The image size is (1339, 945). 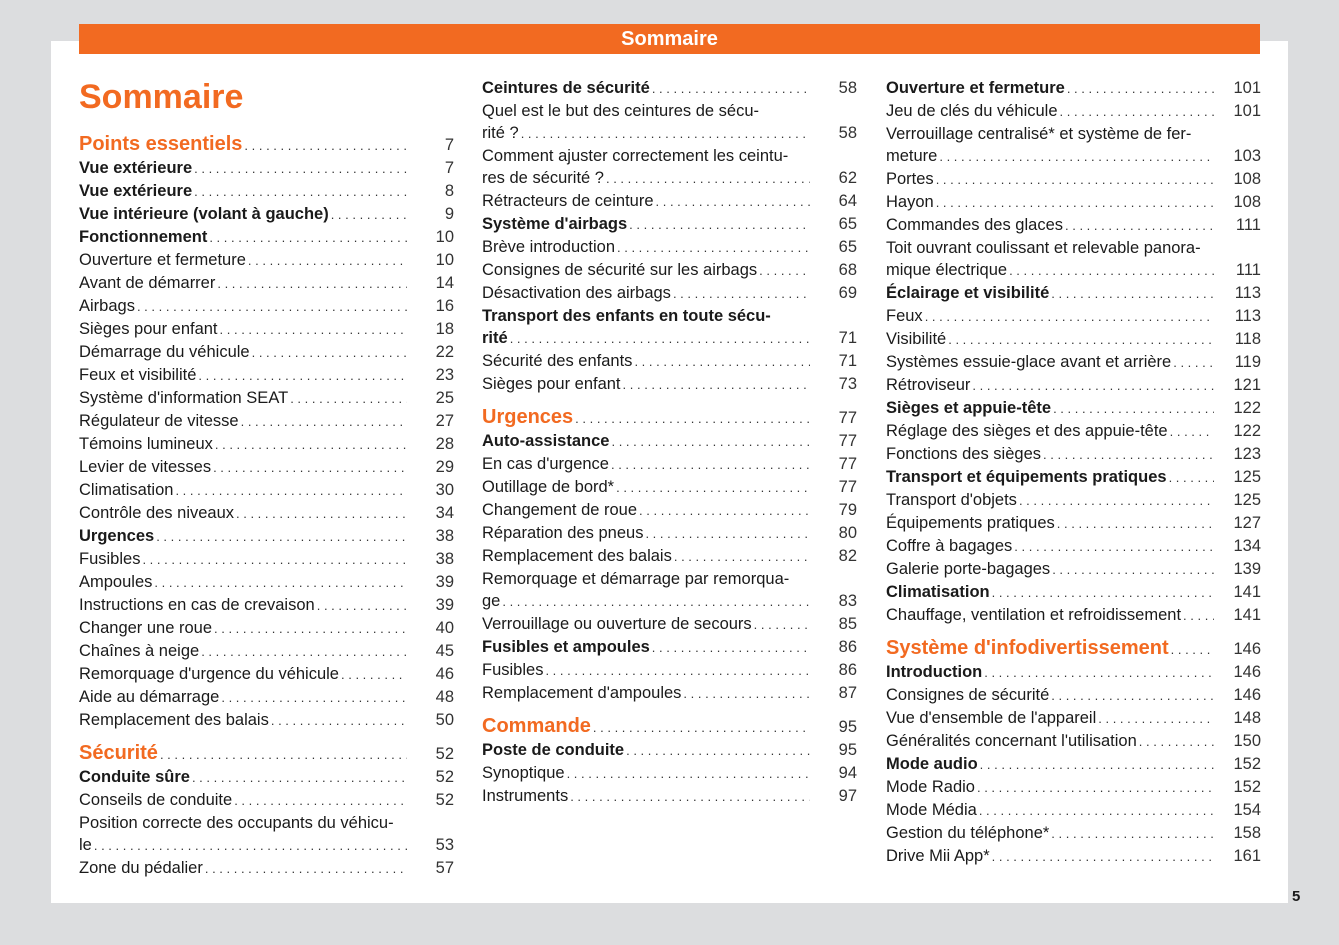 I want to click on toc-entry: Fonctionnement 10, so click(x=266, y=237).